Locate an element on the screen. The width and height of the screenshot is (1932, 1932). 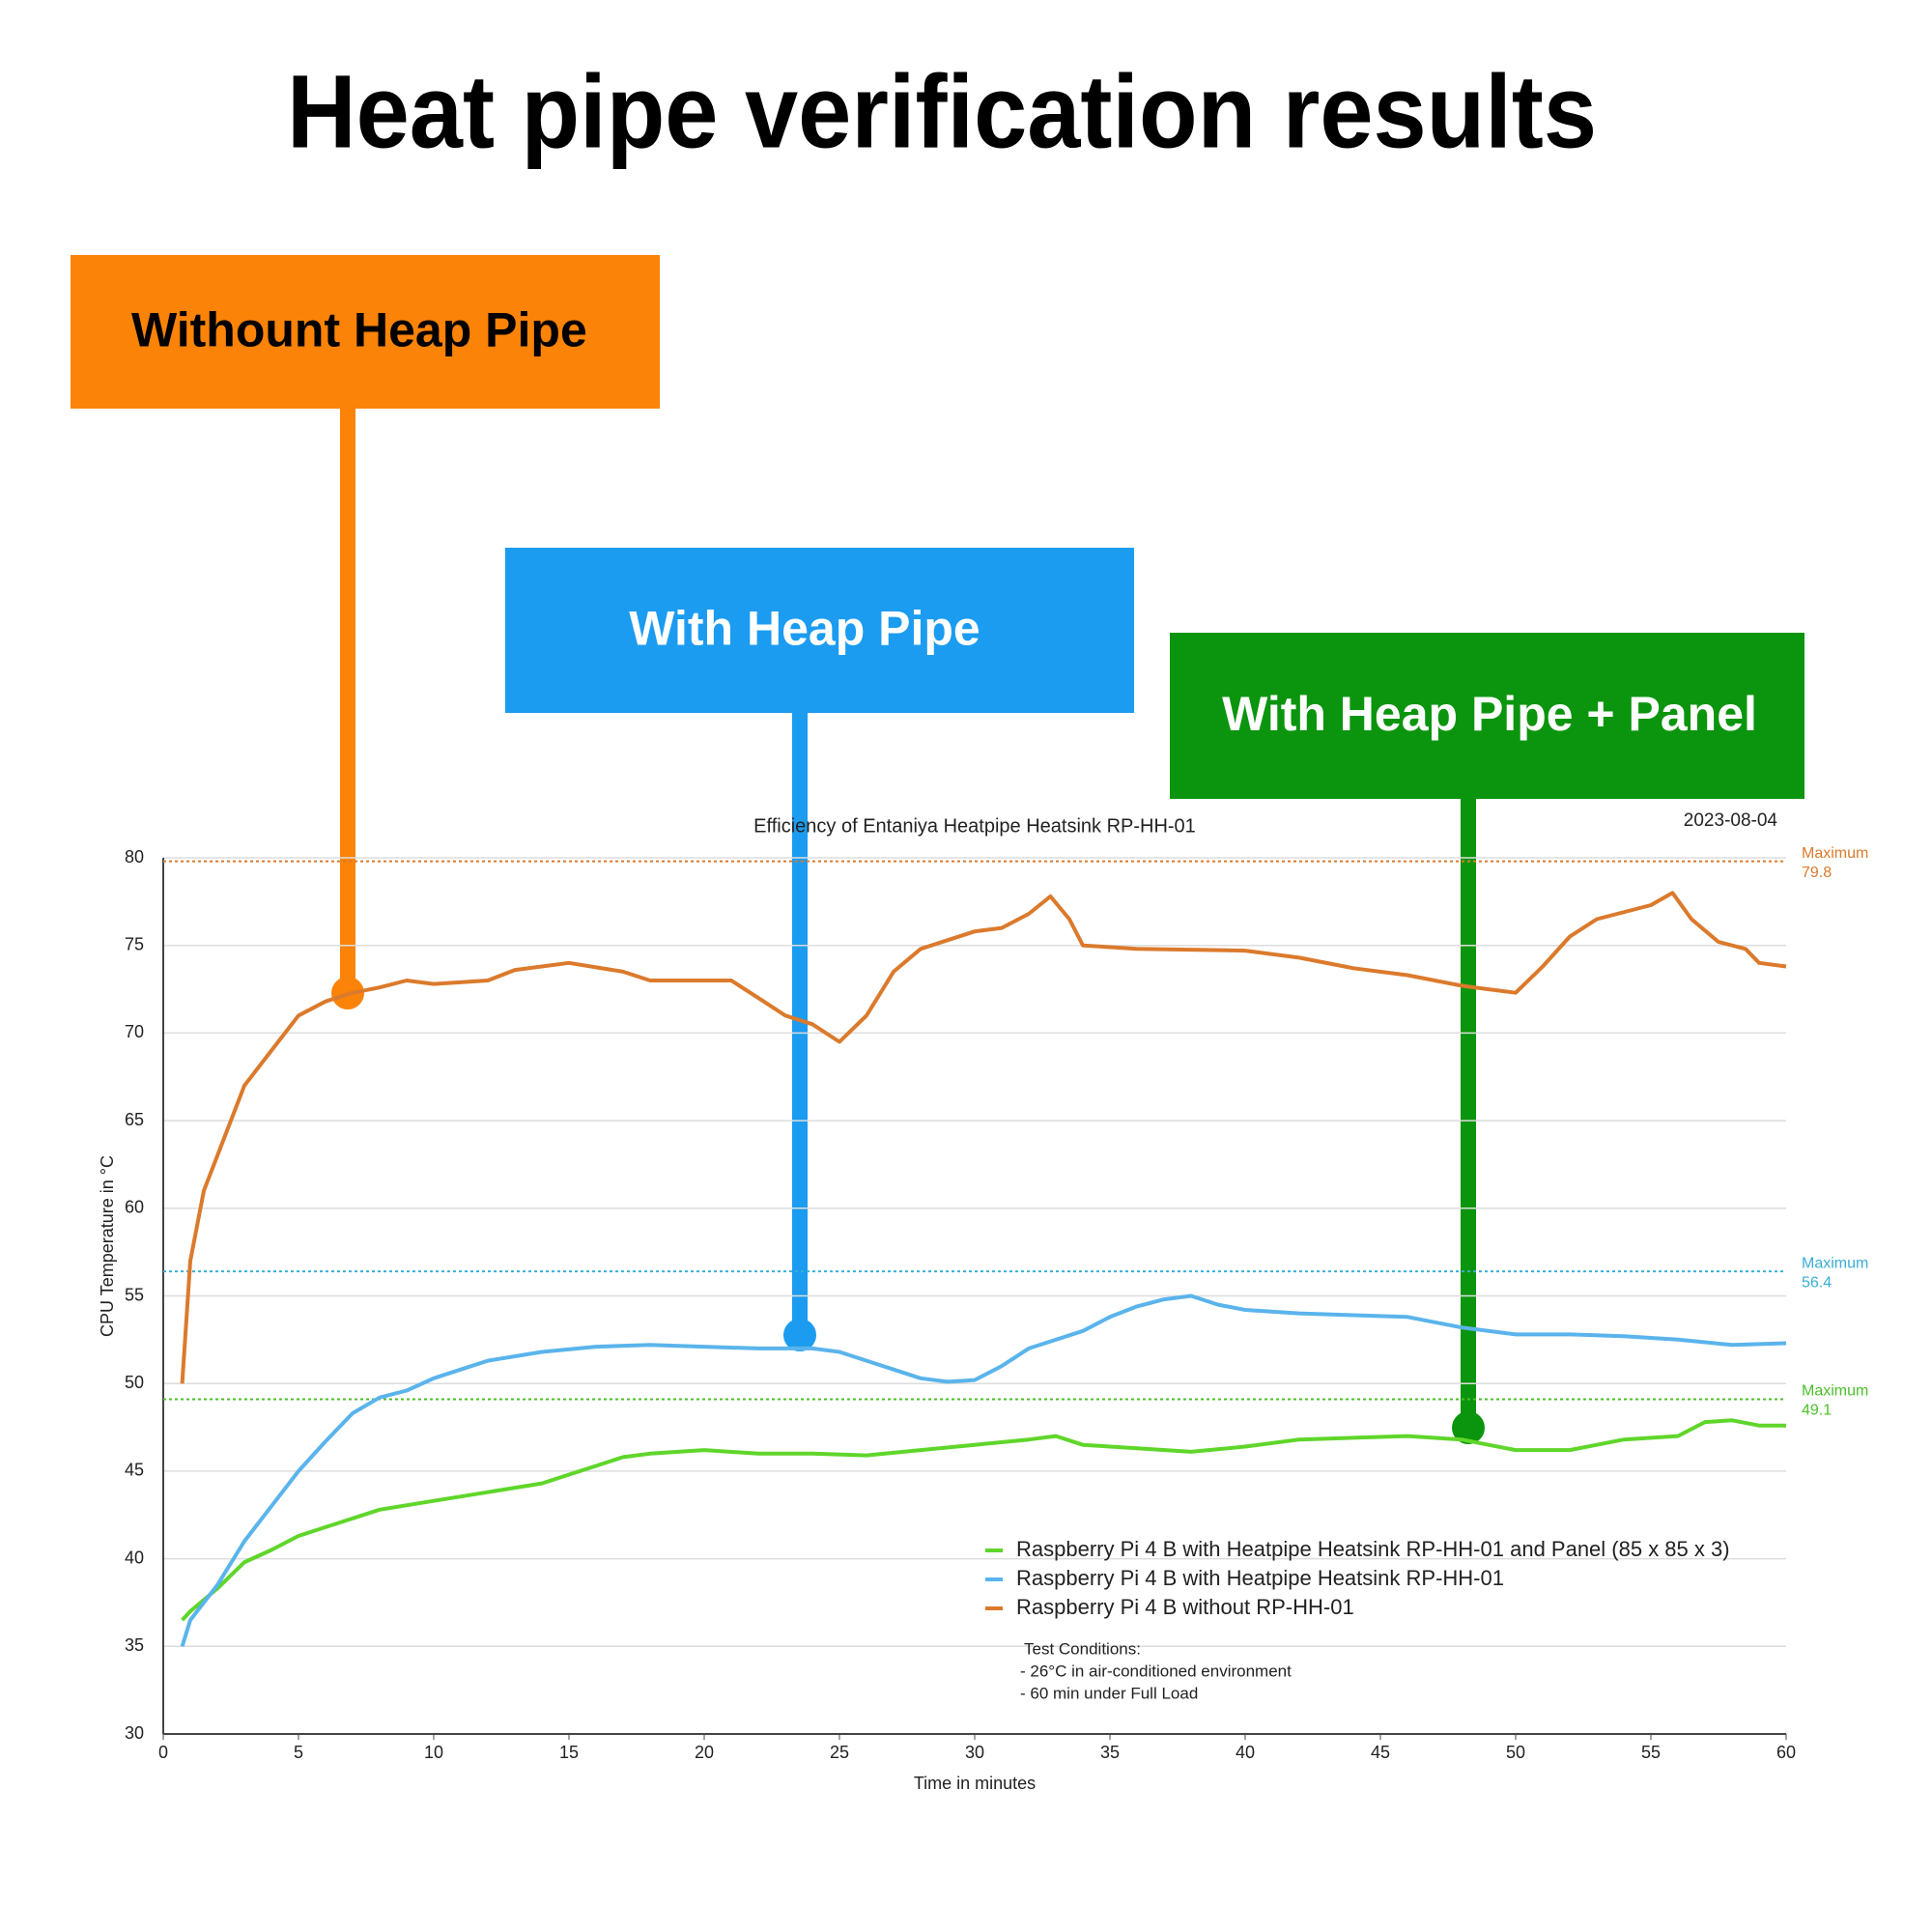
y-tick-label: 45 is located at coordinates (134, 1470).